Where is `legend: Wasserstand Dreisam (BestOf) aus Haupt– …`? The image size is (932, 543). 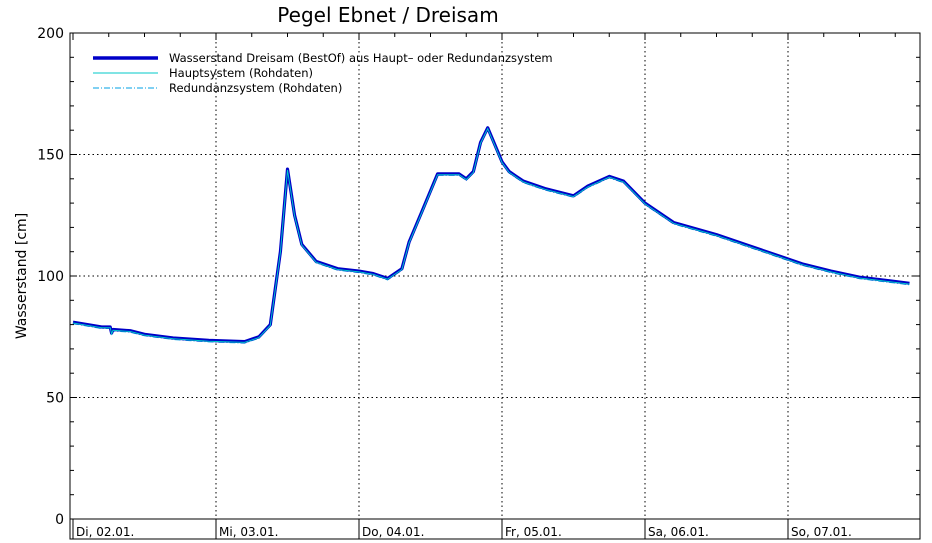 legend: Wasserstand Dreisam (BestOf) aus Haupt– … is located at coordinates (323, 73).